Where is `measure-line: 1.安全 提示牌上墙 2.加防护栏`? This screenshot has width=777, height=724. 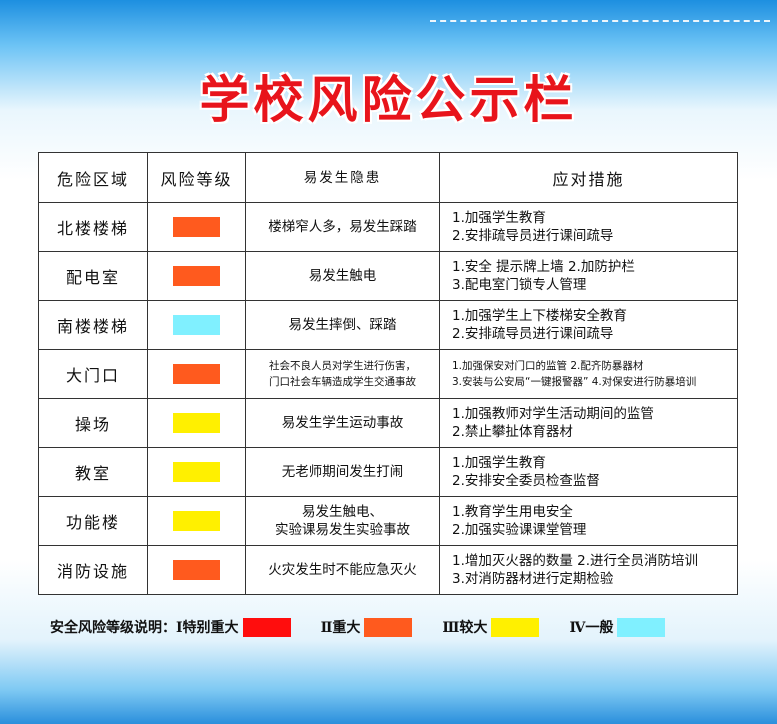 measure-line: 1.安全 提示牌上墙 2.加防护栏 is located at coordinates (543, 267).